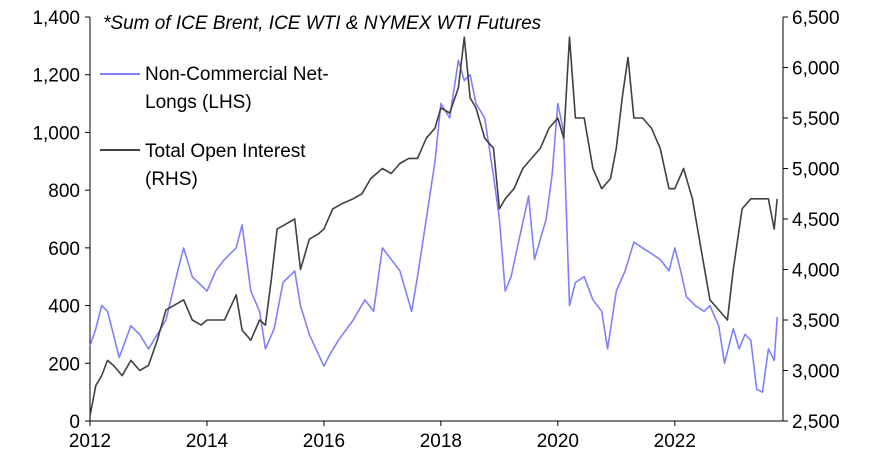 This screenshot has height=465, width=880. I want to click on y-tick-label-left: 1,400, so click(56, 18).